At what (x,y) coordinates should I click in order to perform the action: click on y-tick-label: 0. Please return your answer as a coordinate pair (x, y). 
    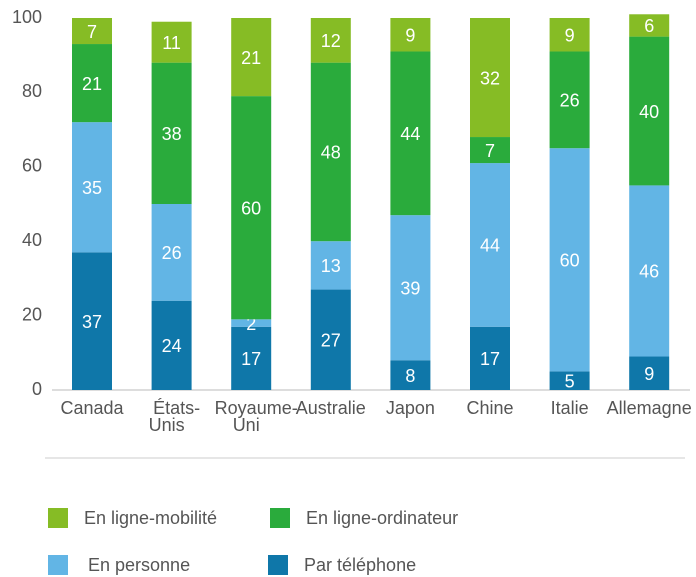
    Looking at the image, I should click on (37, 389).